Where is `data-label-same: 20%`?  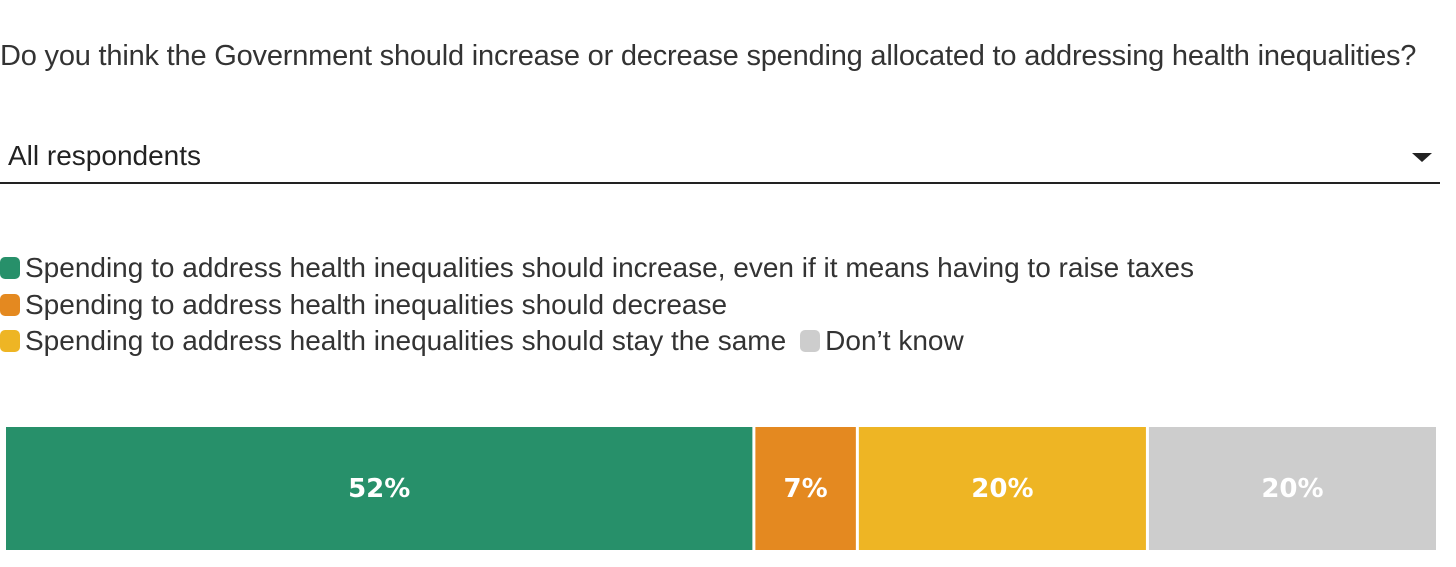 data-label-same: 20% is located at coordinates (1002, 489).